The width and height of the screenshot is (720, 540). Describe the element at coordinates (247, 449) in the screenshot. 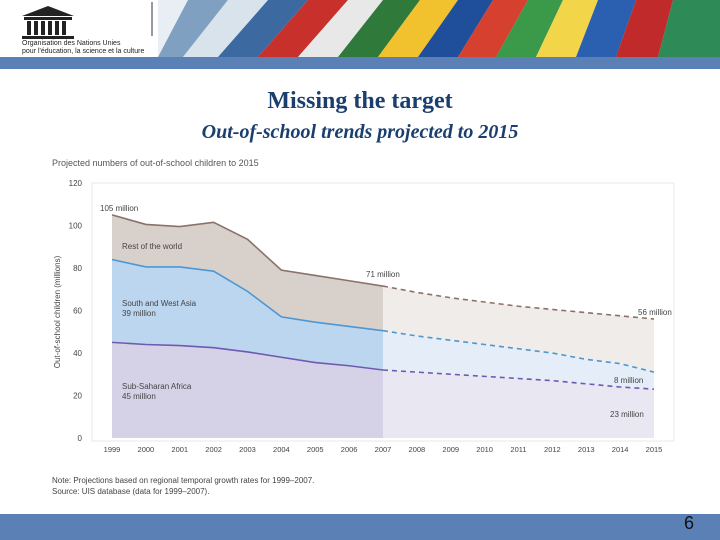

I see `x-tick-label: 2003` at that location.